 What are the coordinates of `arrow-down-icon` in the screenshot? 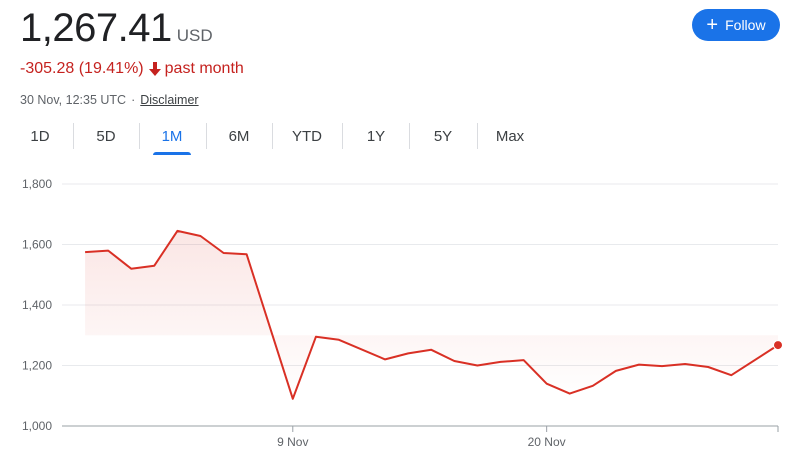 It's located at (155, 69).